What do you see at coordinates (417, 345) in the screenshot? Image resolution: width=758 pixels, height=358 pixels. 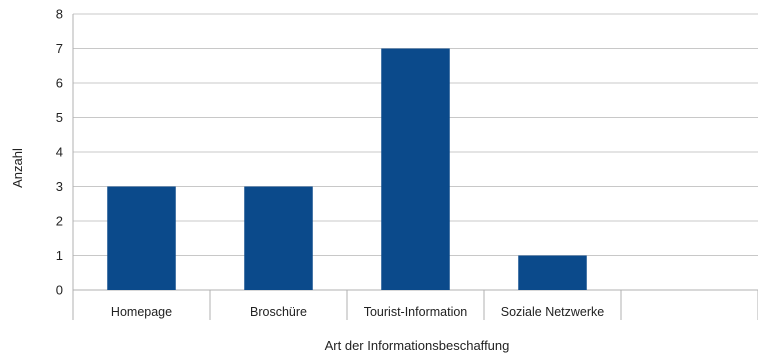 I see `x-axis-title: Art der Informationsbeschaffung` at bounding box center [417, 345].